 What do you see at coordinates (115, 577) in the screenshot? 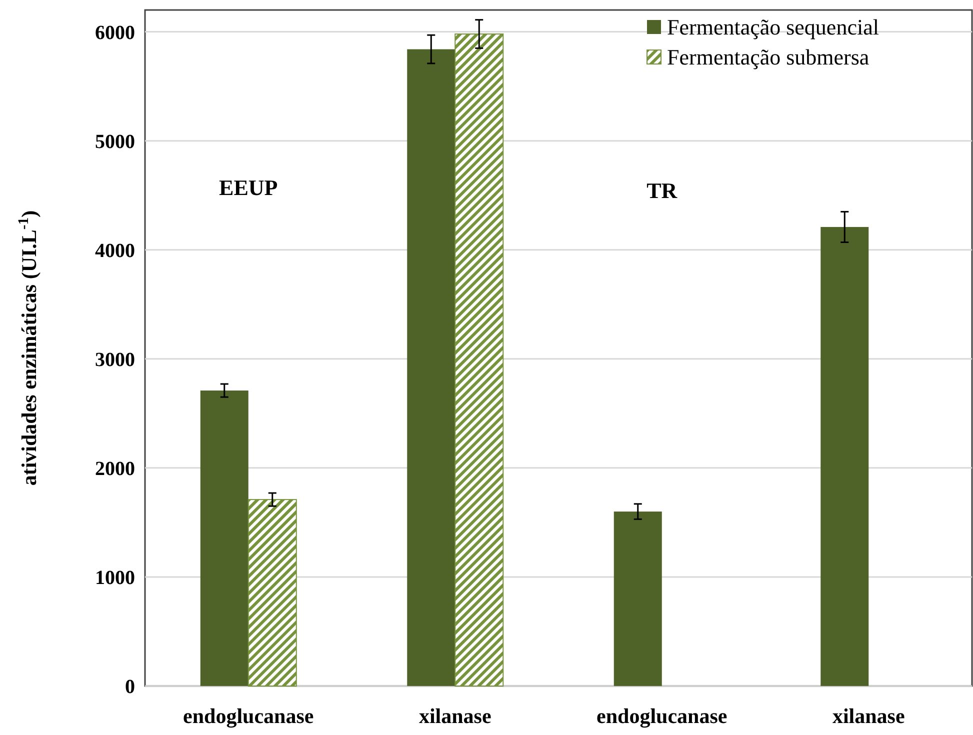
I see `y-tick-label: 1000` at bounding box center [115, 577].